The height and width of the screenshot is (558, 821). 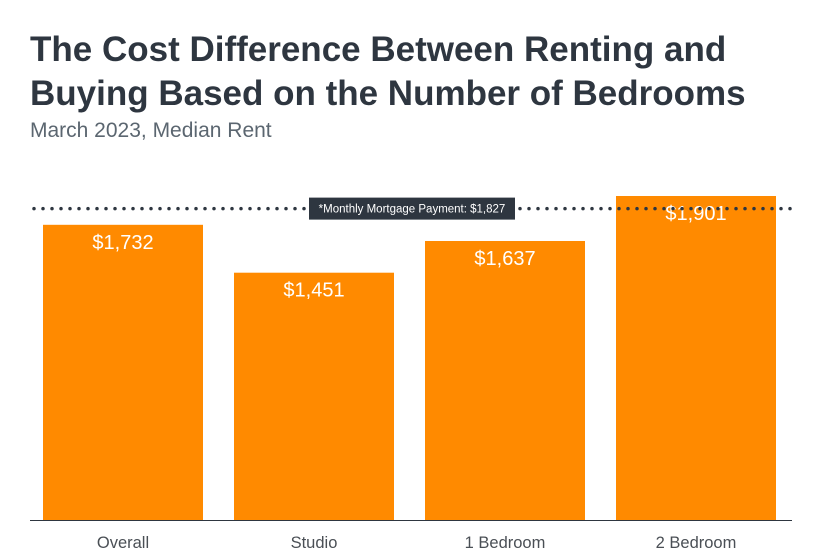 What do you see at coordinates (505, 543) in the screenshot?
I see `x-tick-label-2: 1 Bedroom` at bounding box center [505, 543].